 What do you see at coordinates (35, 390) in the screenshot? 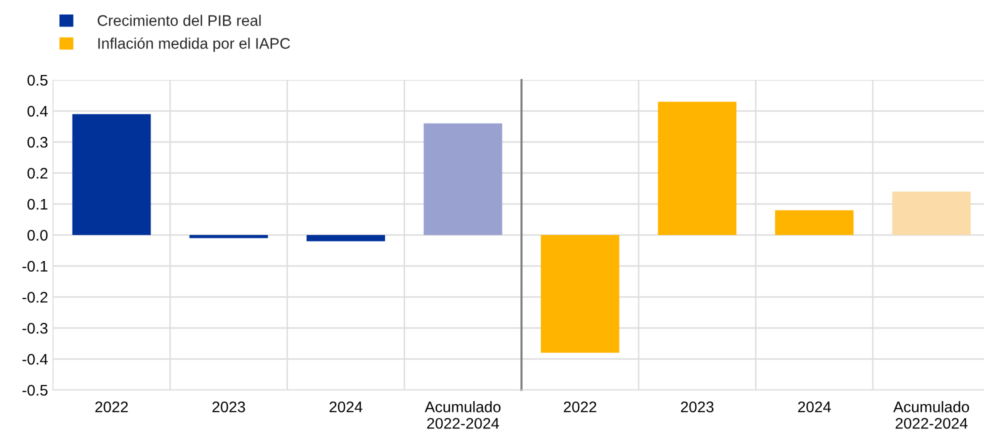
I see `y-tick-label: -0.5` at bounding box center [35, 390].